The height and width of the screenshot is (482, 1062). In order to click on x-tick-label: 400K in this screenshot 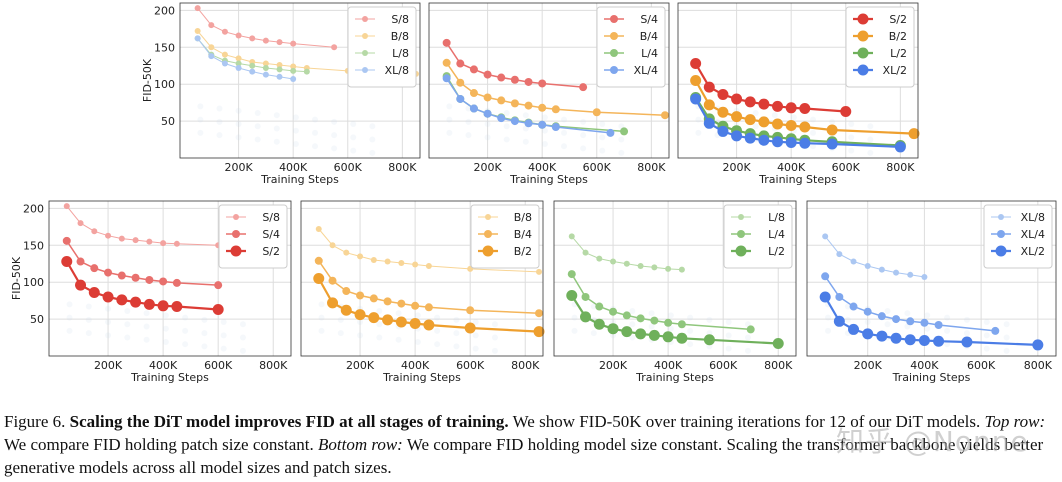, I will do `click(542, 167)`.